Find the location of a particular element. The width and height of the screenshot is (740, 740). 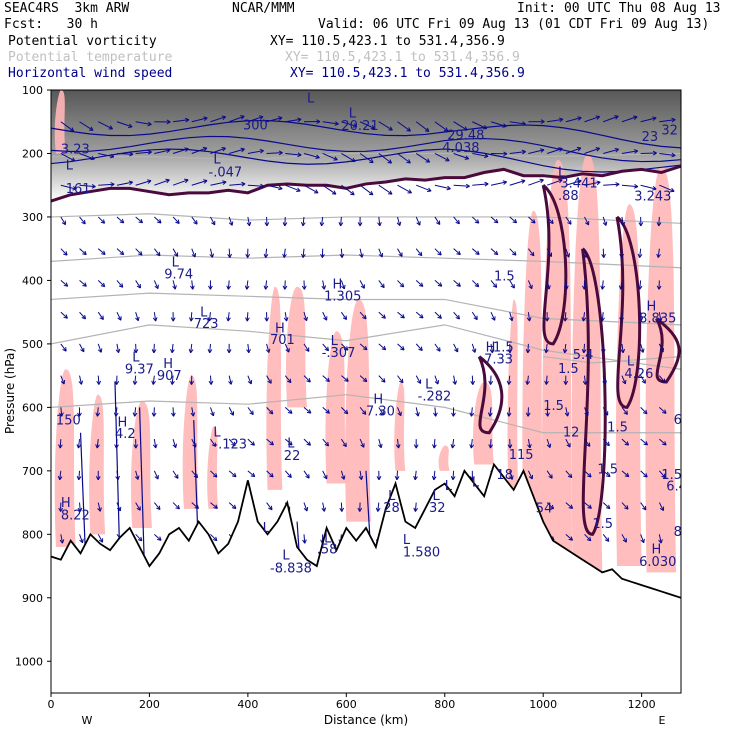

extremum-label: -.307 is located at coordinates (339, 353).